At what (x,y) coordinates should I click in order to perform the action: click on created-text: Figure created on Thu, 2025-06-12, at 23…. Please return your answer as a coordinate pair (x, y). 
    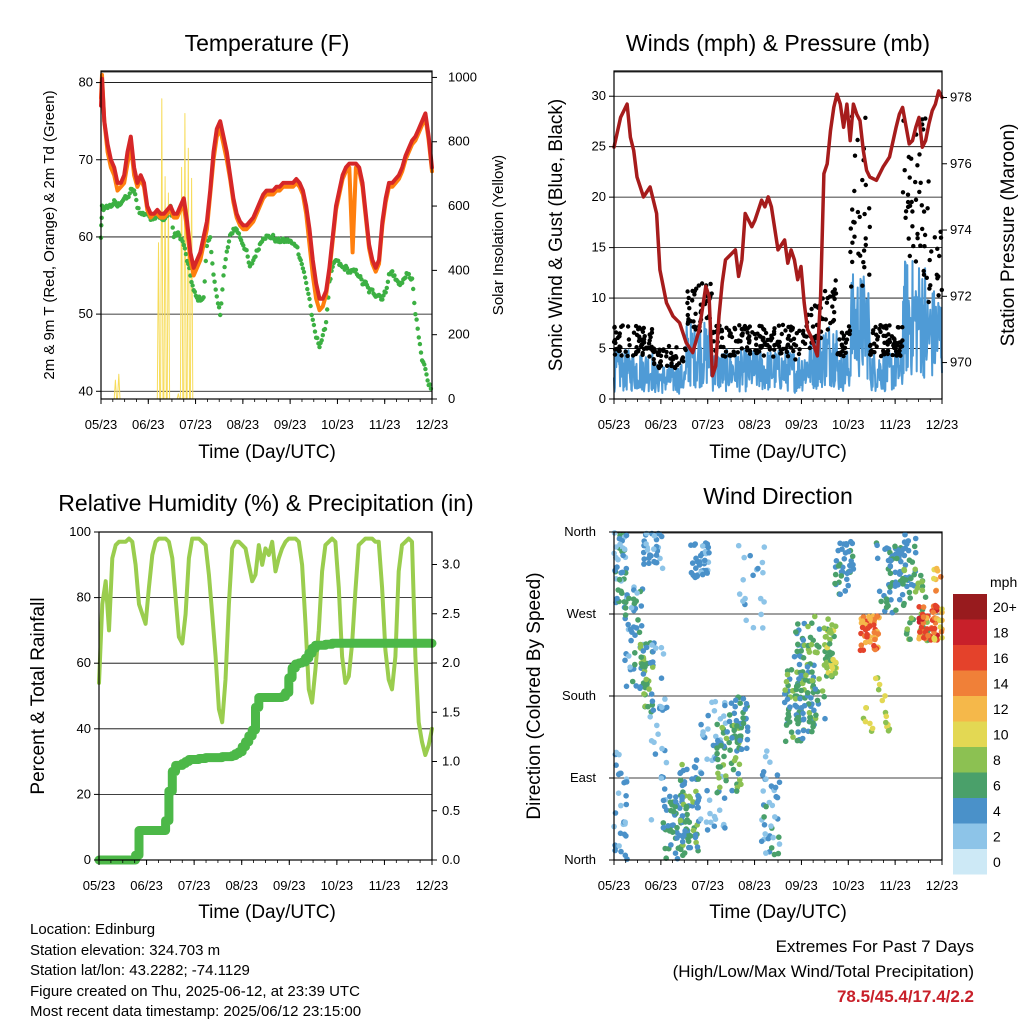
    Looking at the image, I should click on (195, 991).